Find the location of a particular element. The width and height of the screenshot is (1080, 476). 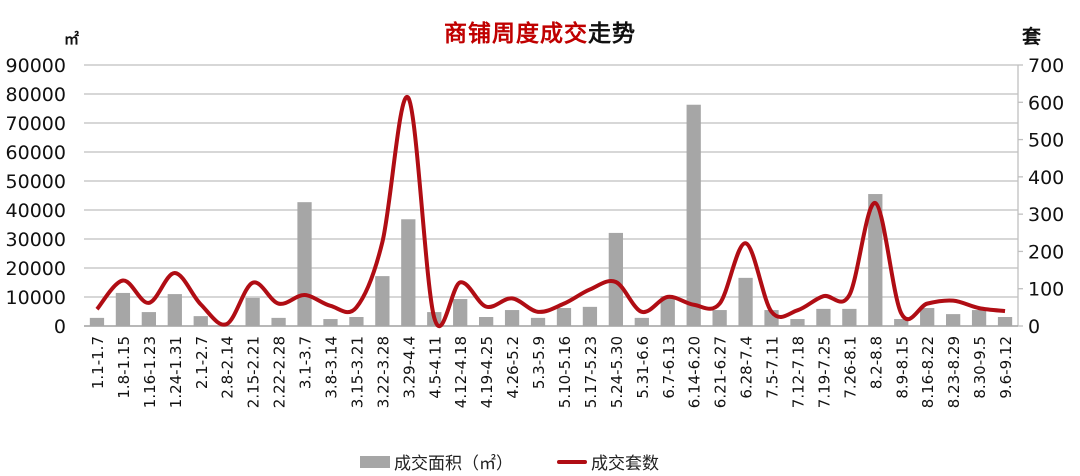

x-axis-label: 8.16-8.22 is located at coordinates (928, 372).